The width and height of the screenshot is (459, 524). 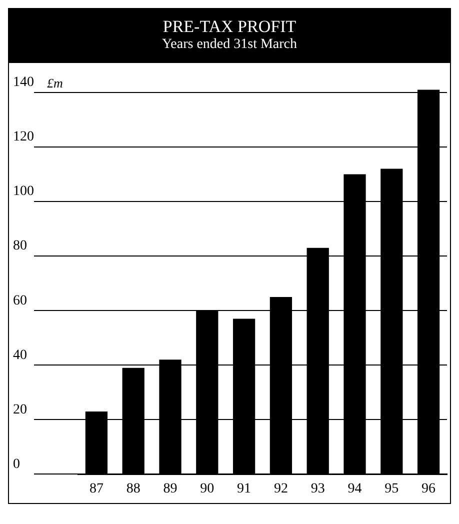 What do you see at coordinates (281, 488) in the screenshot?
I see `x-tick-label: 92` at bounding box center [281, 488].